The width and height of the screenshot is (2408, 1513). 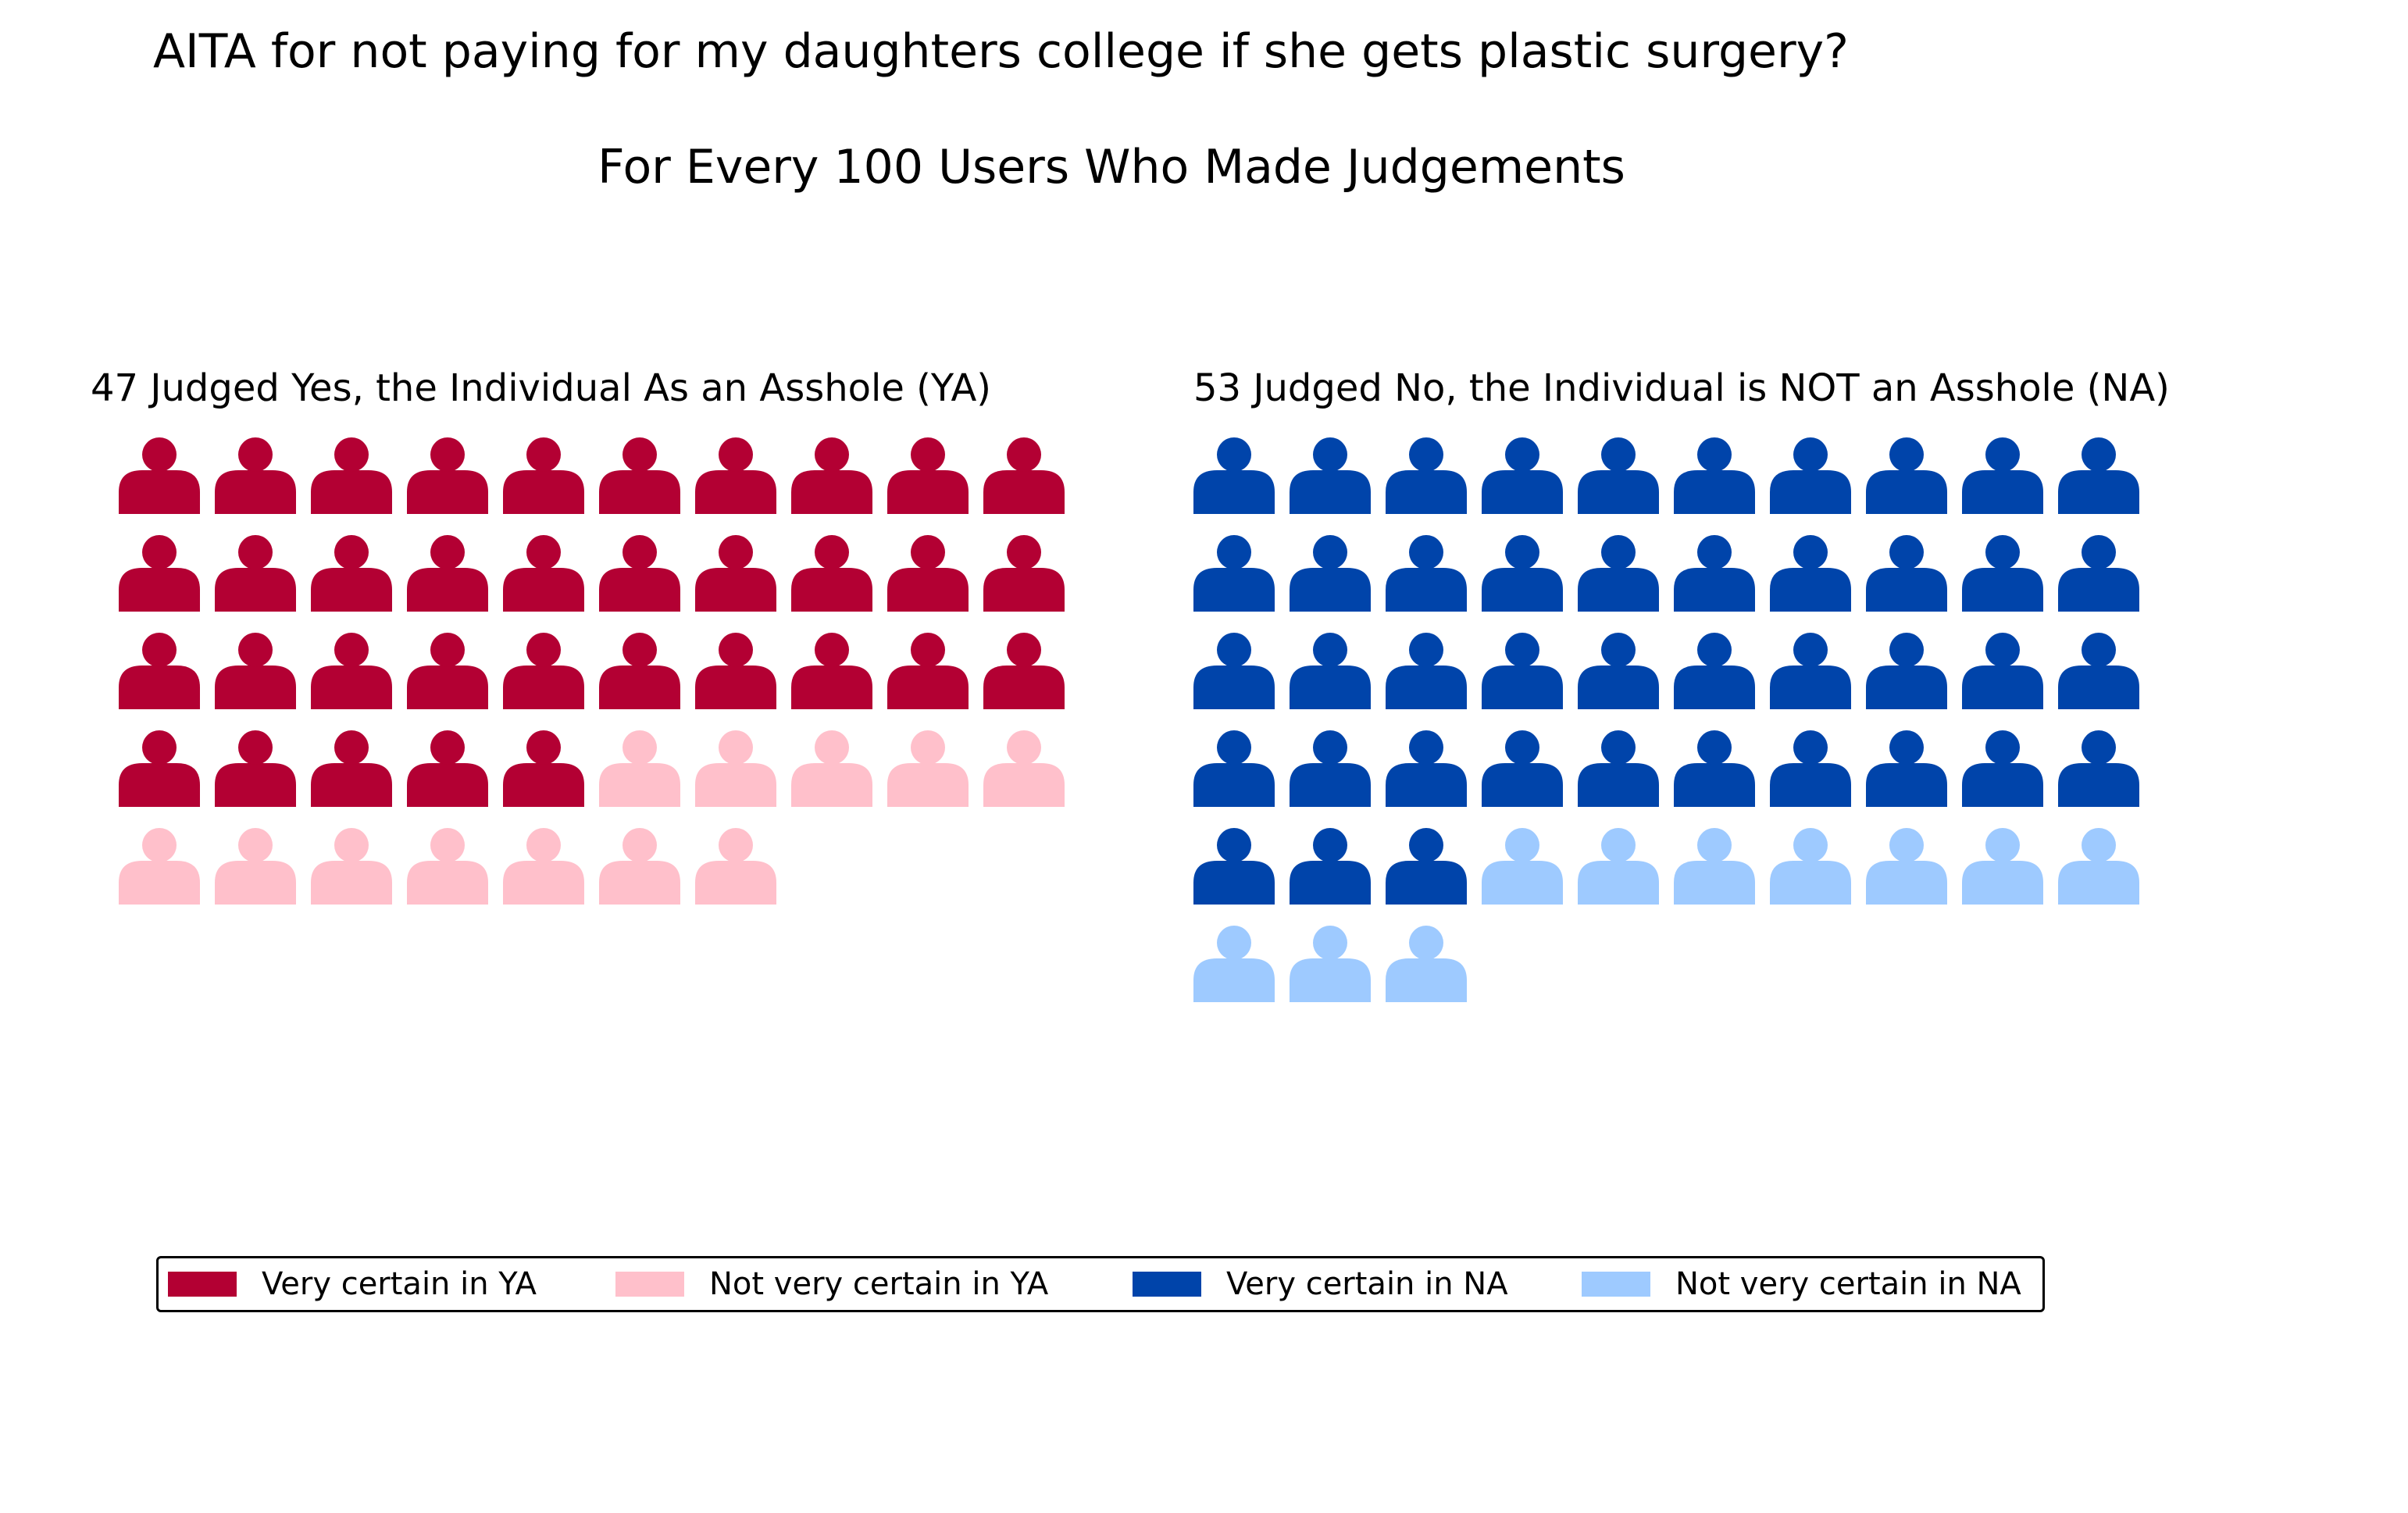 I want to click on chart-subtitle: For Every 100 Users Who Made Judgements, so click(x=1111, y=167).